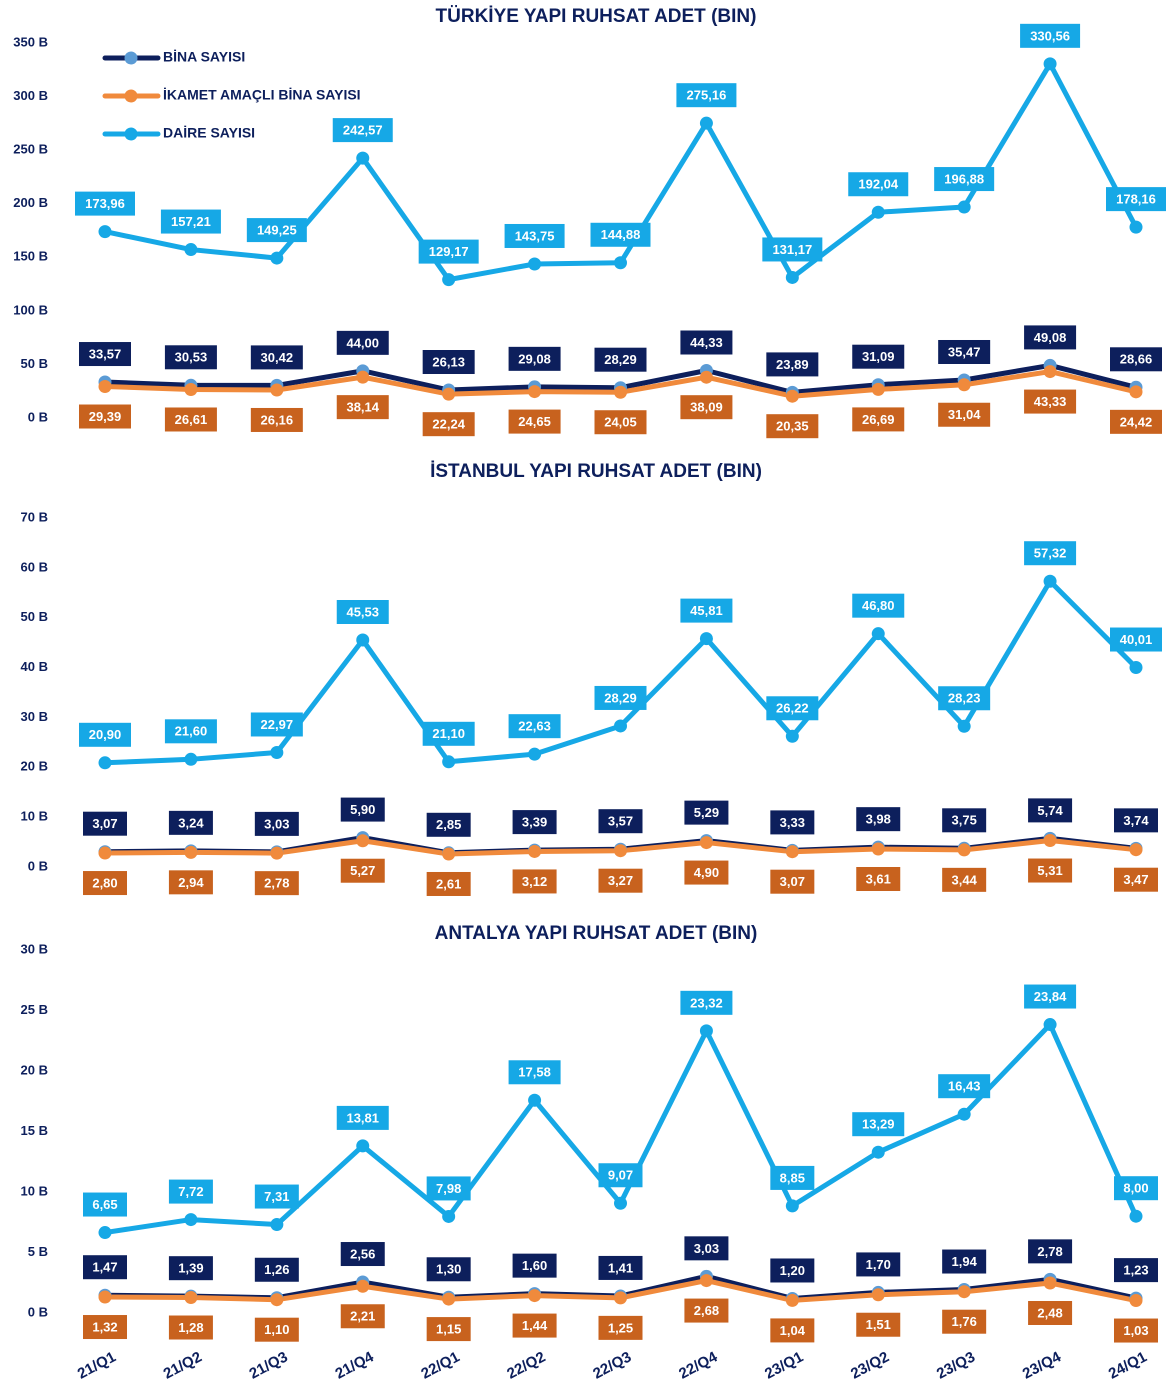  I want to click on data-label: 2,61, so click(448, 883).